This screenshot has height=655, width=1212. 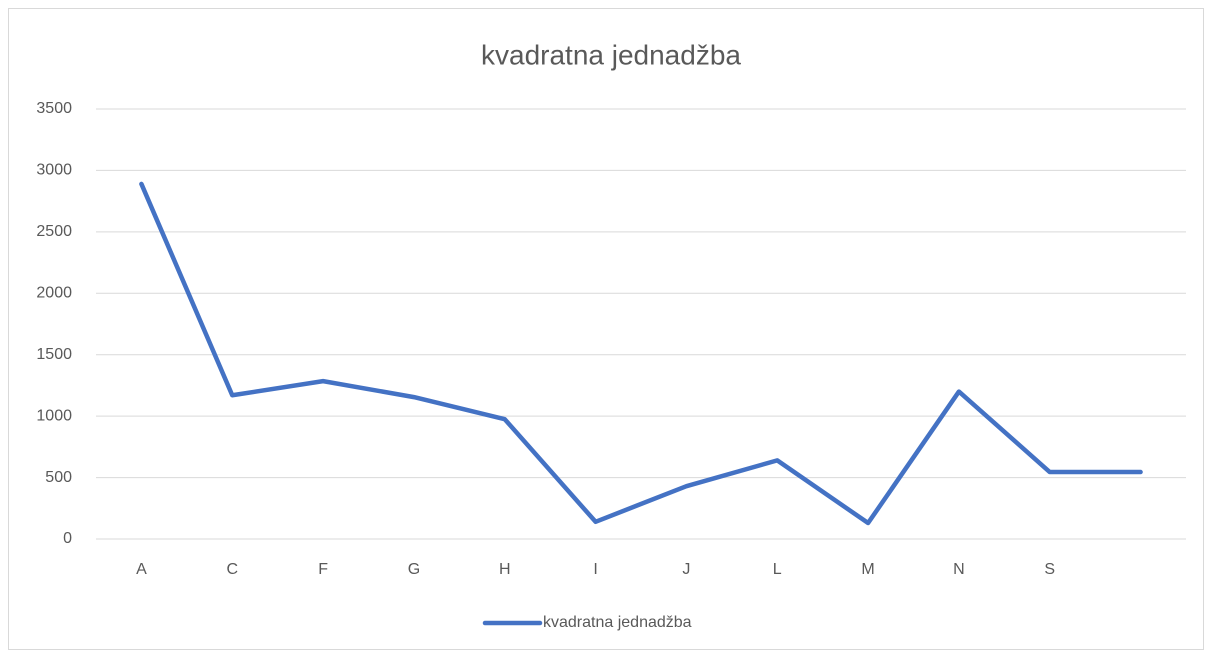 I want to click on y-tick-label: 1000, so click(x=54, y=415).